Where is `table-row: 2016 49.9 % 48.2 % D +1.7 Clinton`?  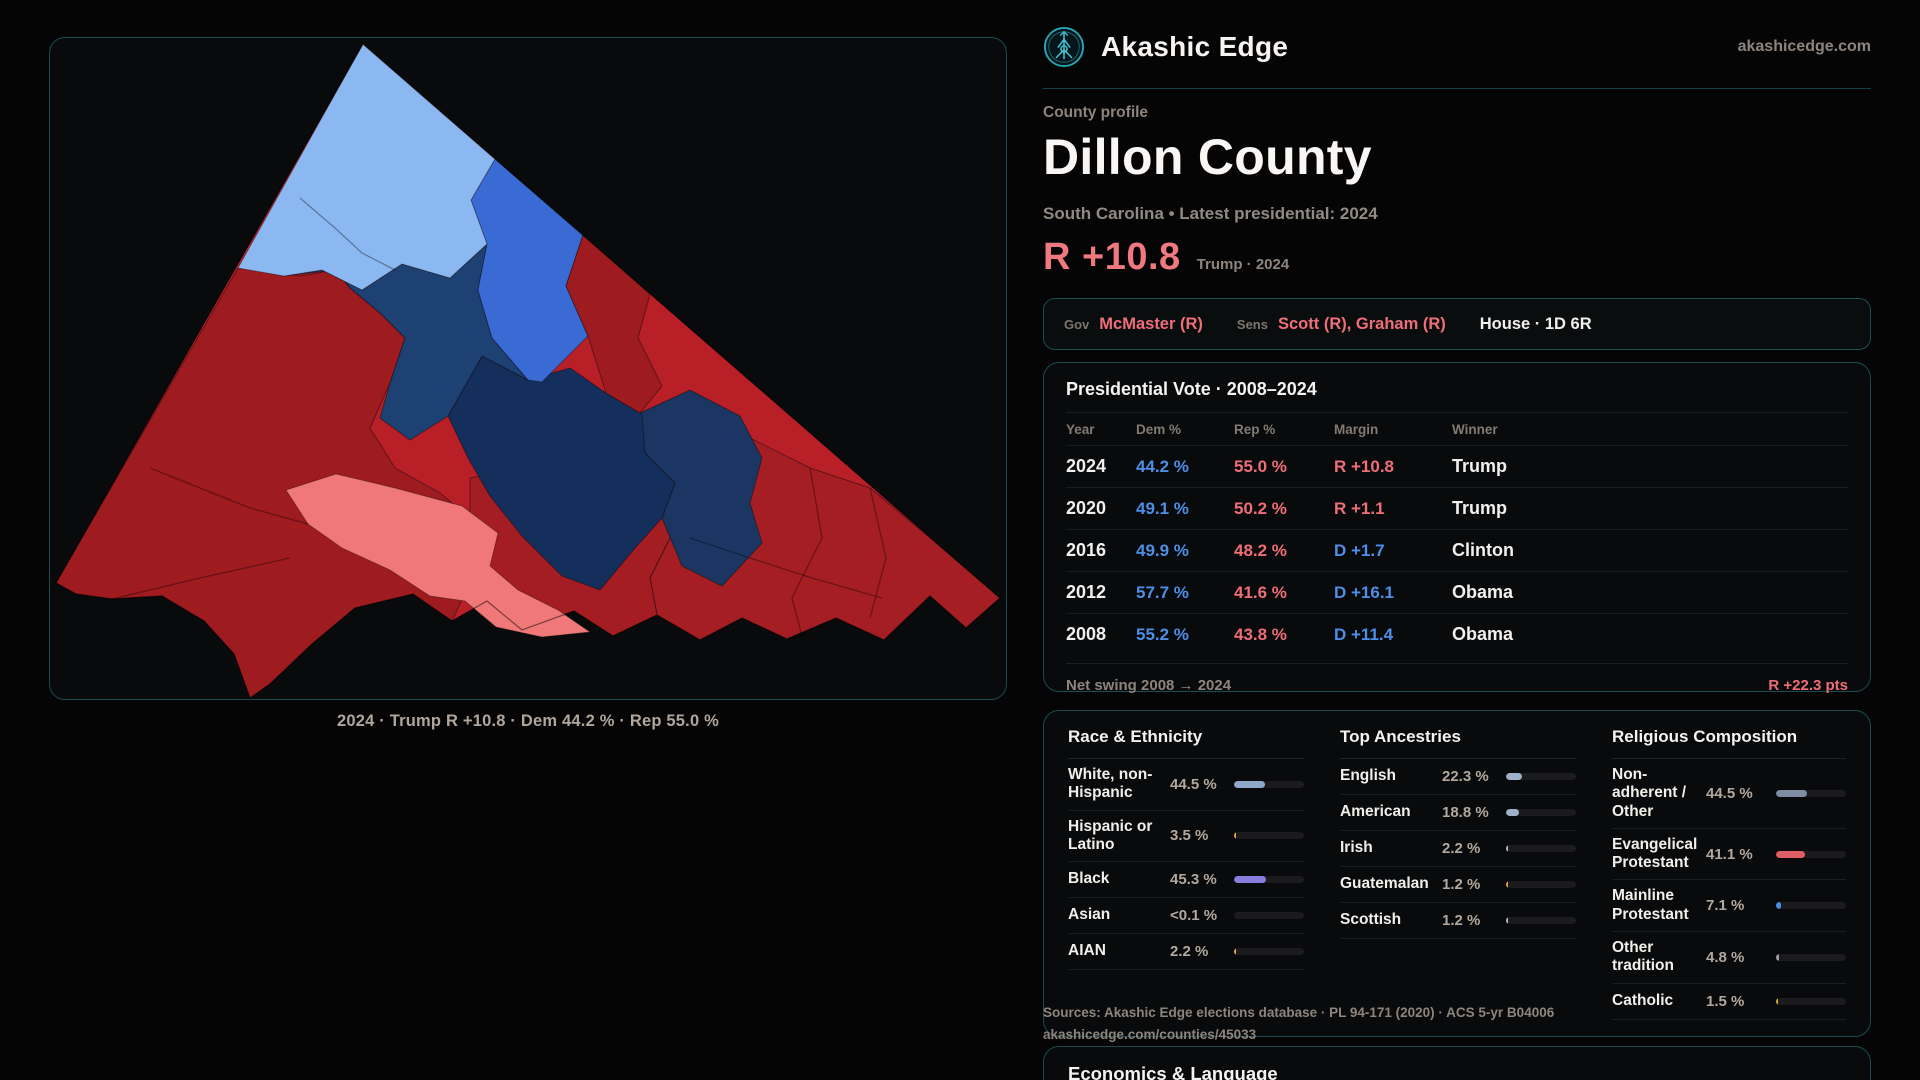
table-row: 2016 49.9 % 48.2 % D +1.7 Clinton is located at coordinates (1457, 550).